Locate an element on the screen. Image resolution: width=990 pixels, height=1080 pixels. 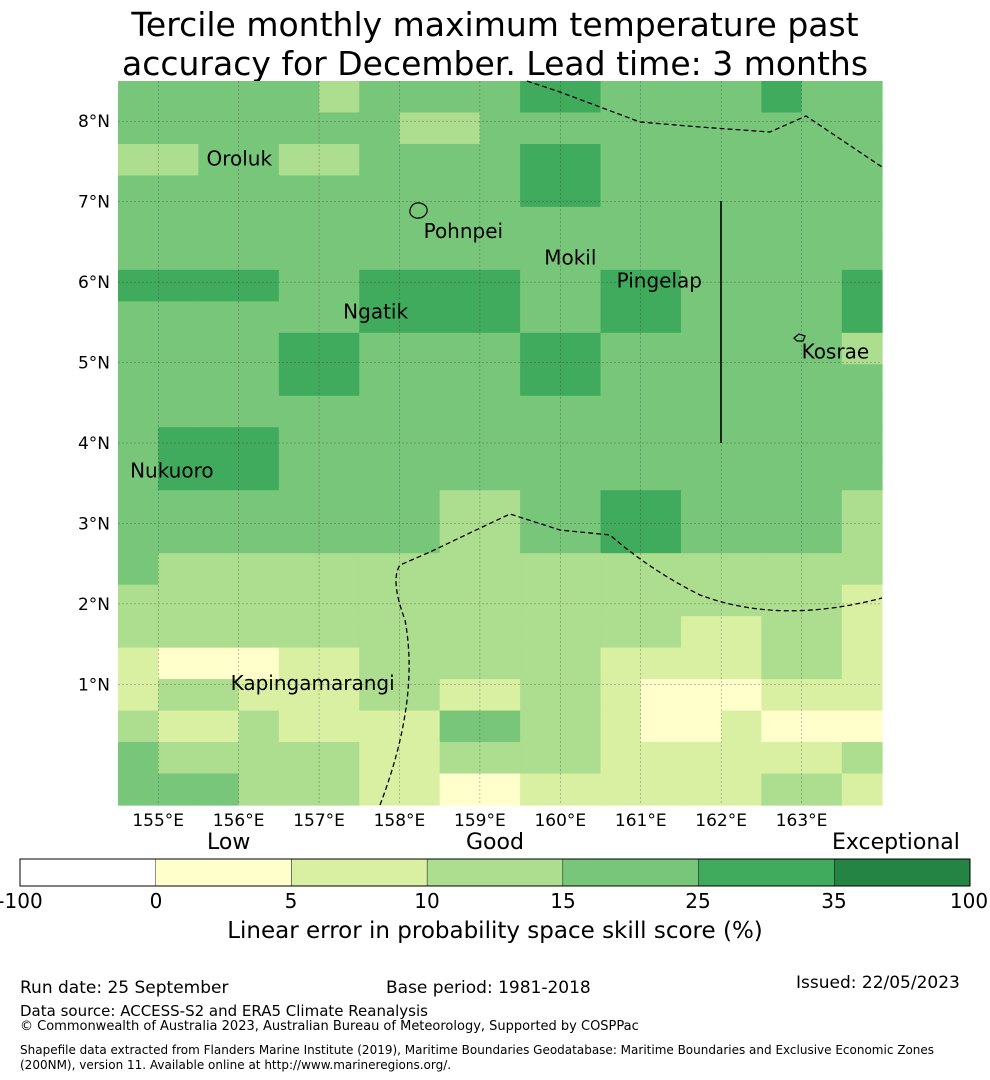
lat-tick-label: 7°N is located at coordinates (94, 203).